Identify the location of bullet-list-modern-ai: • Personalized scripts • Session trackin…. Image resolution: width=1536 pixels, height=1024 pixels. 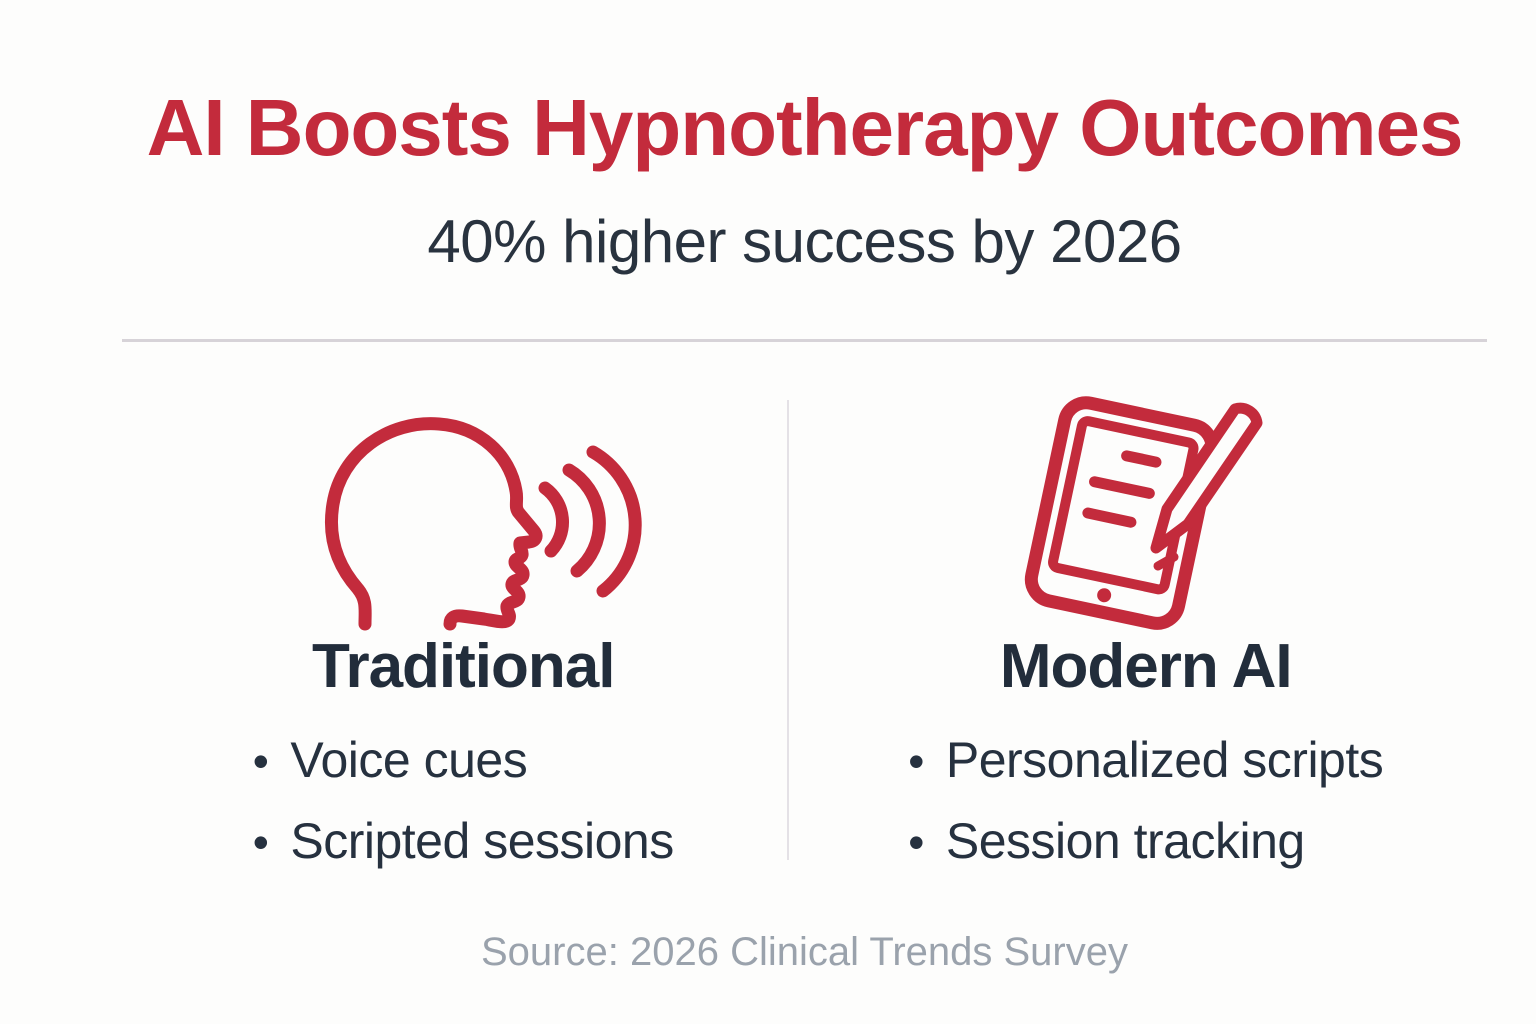
(1146, 801).